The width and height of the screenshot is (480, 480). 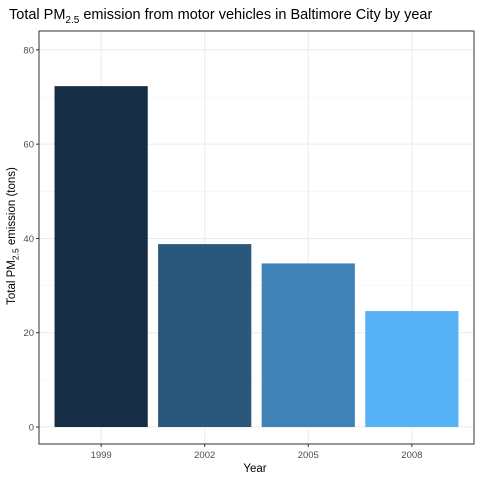 I want to click on x-tick-label: 2002, so click(x=204, y=455).